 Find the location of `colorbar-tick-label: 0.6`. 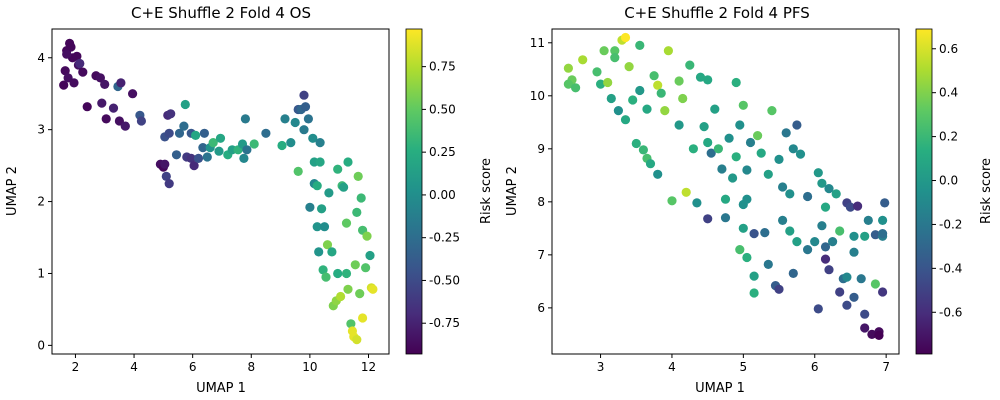

colorbar-tick-label: 0.6 is located at coordinates (948, 49).